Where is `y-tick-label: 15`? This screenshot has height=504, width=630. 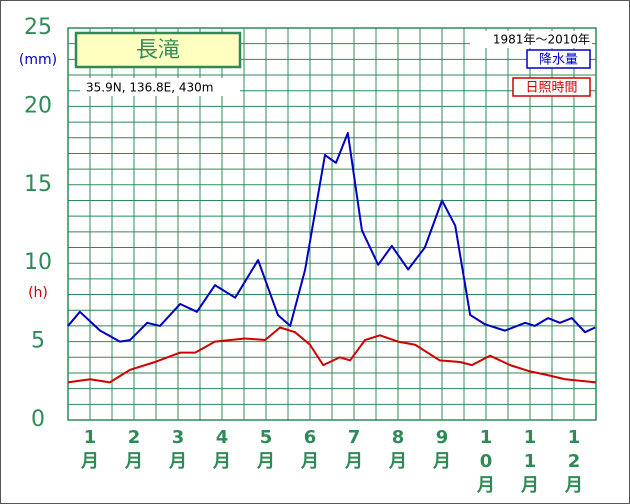 y-tick-label: 15 is located at coordinates (38, 184).